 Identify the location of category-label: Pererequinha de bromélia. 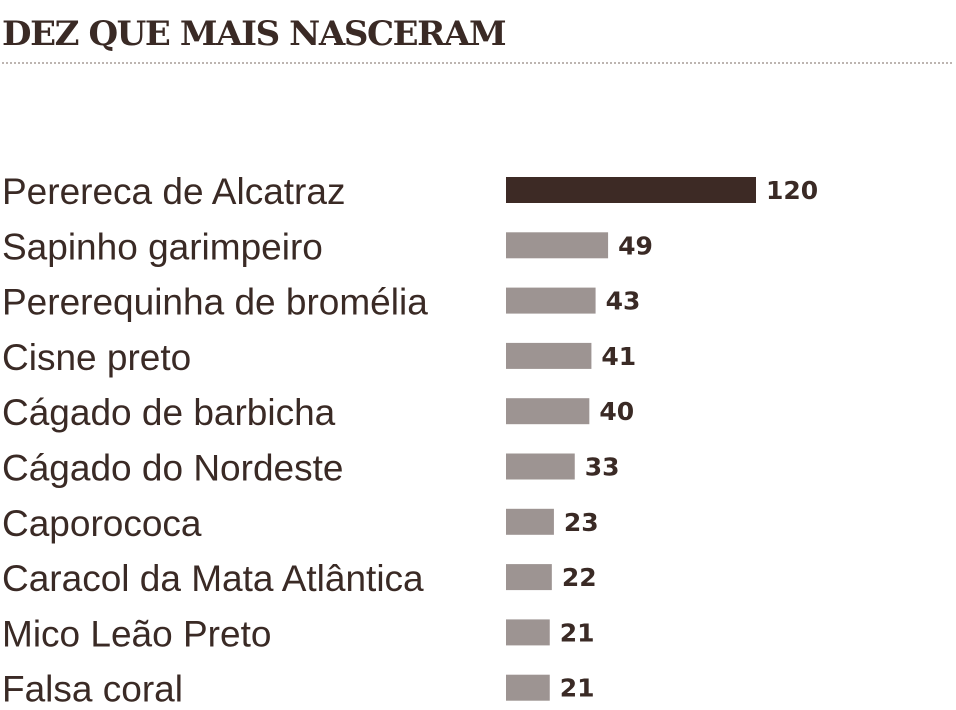
(215, 302).